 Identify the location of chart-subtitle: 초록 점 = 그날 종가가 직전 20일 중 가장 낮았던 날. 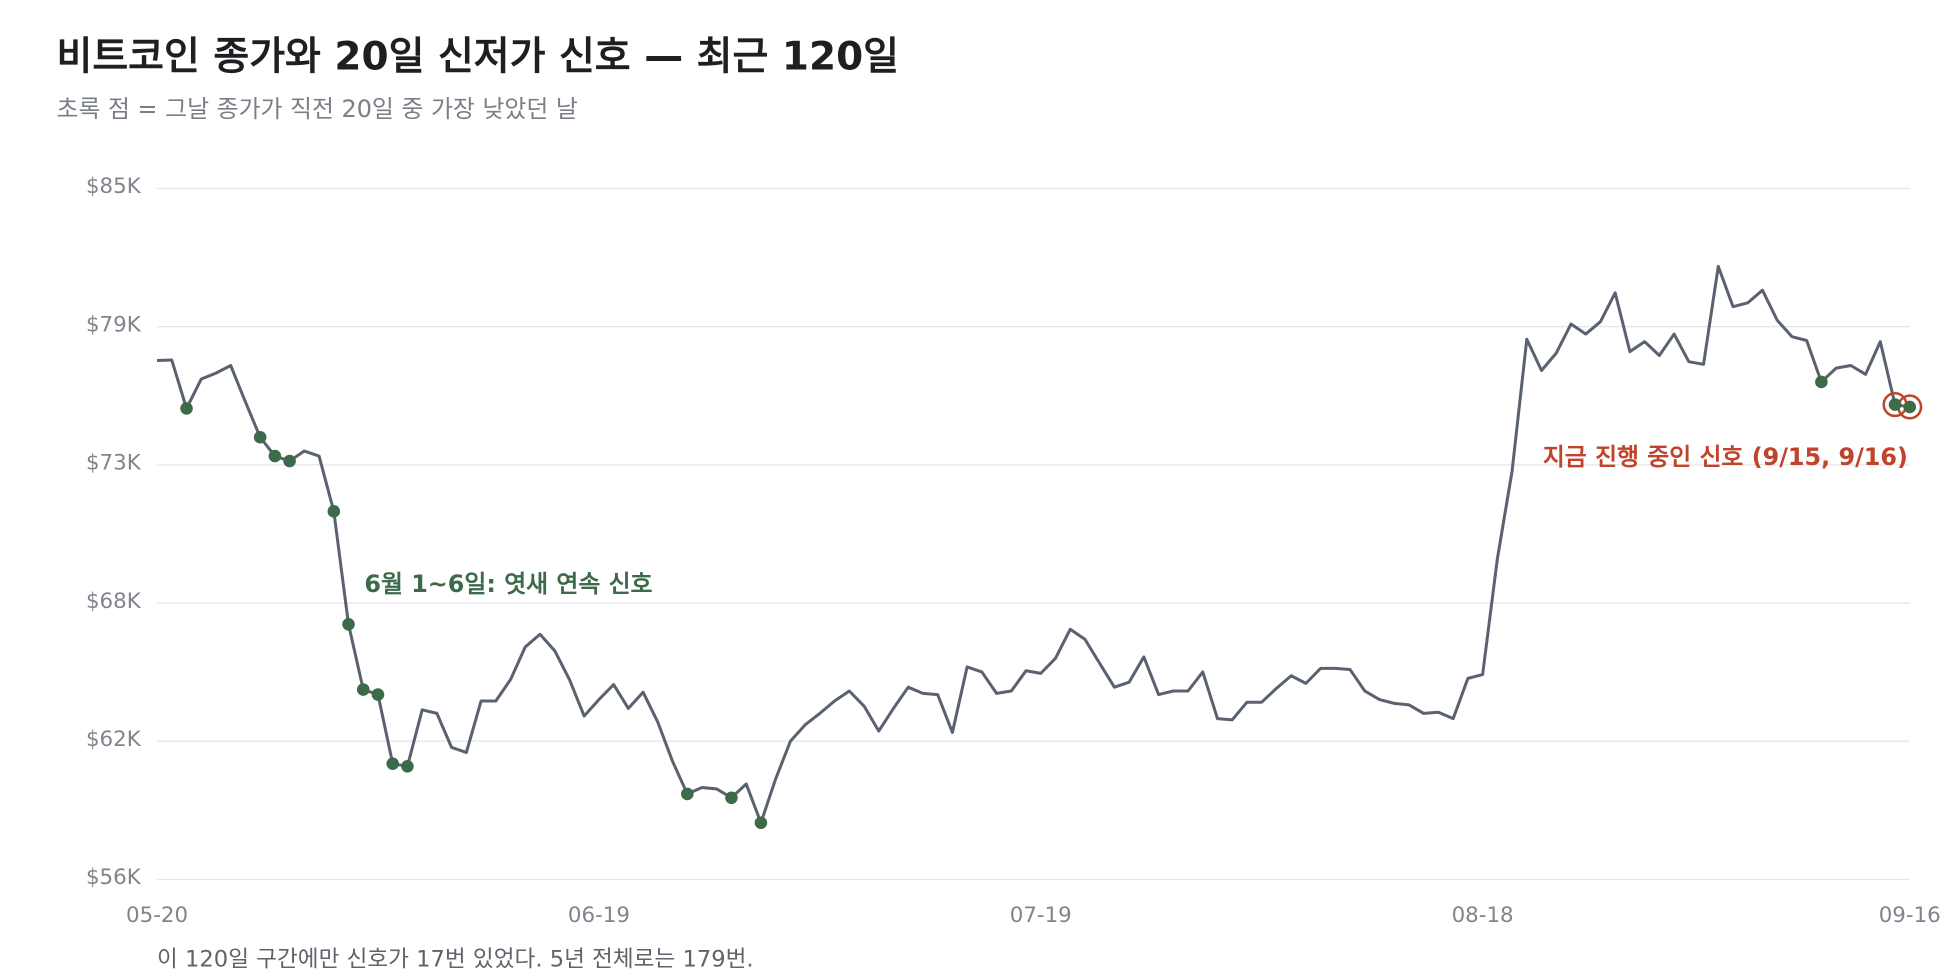
(317, 109).